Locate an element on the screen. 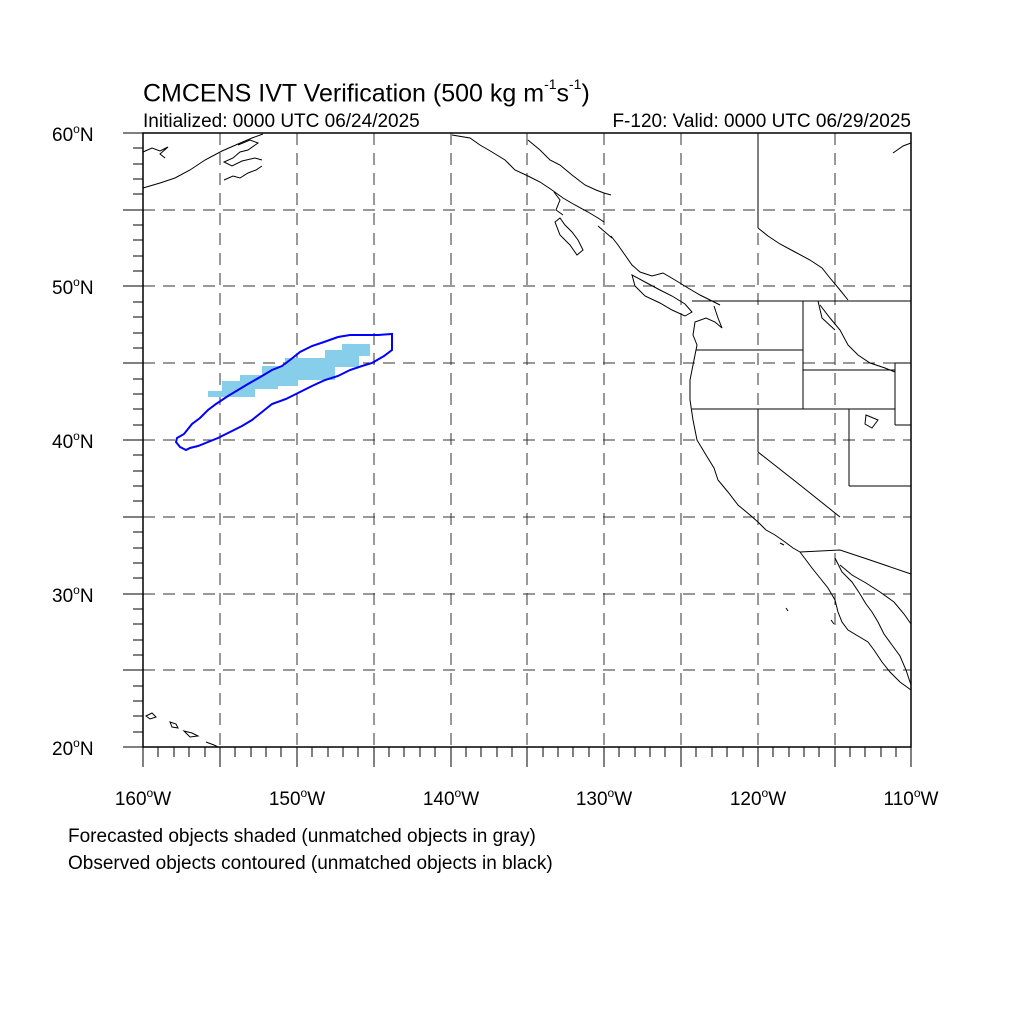  initialized-label: Initialized: 0000 UTC 06/24/2025 is located at coordinates (281, 121).